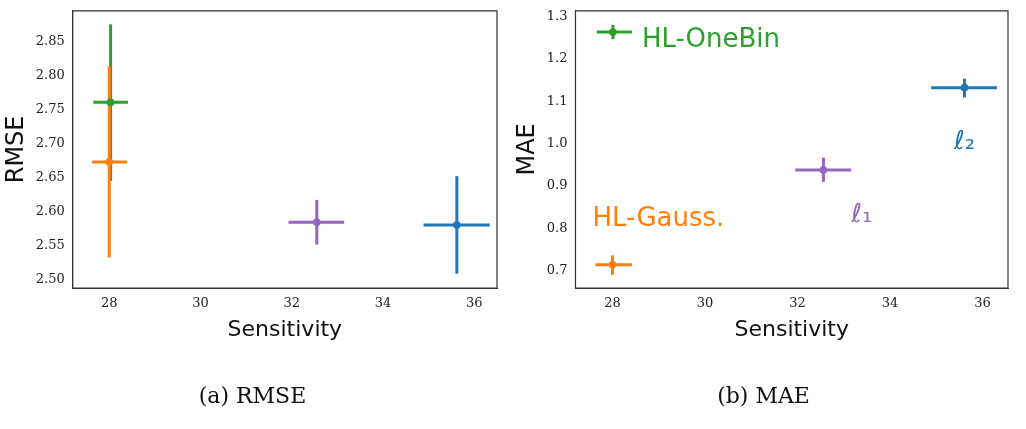  Describe the element at coordinates (50, 75) in the screenshot. I see `y-tick-label: 2.80` at that location.